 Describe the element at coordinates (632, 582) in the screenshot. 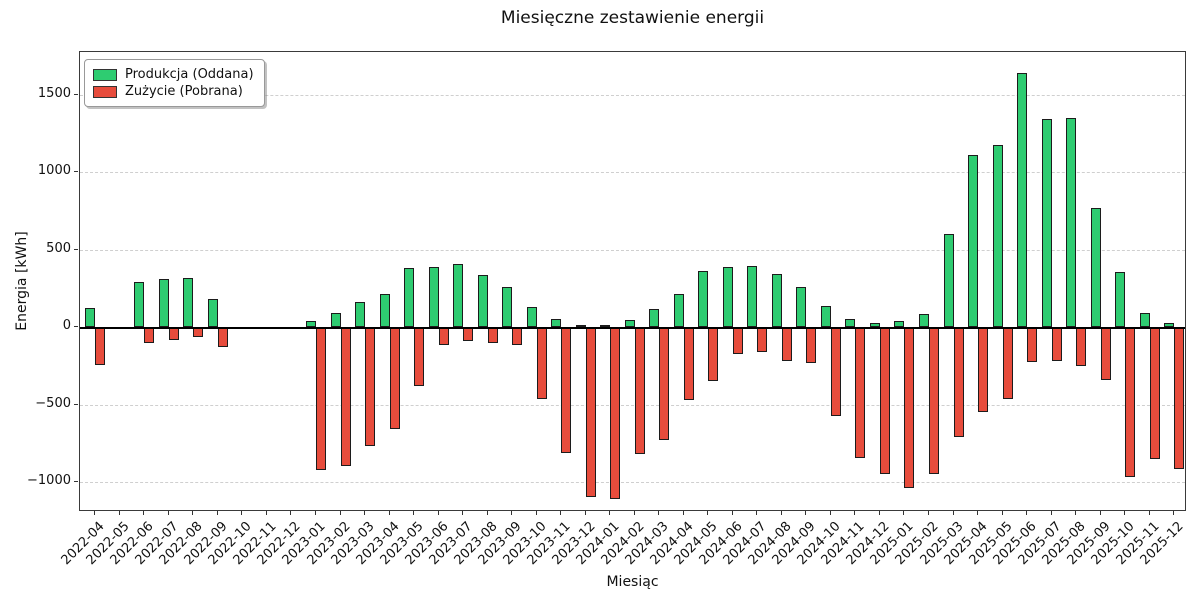

I see `x-axis-label: Miesiąc` at that location.